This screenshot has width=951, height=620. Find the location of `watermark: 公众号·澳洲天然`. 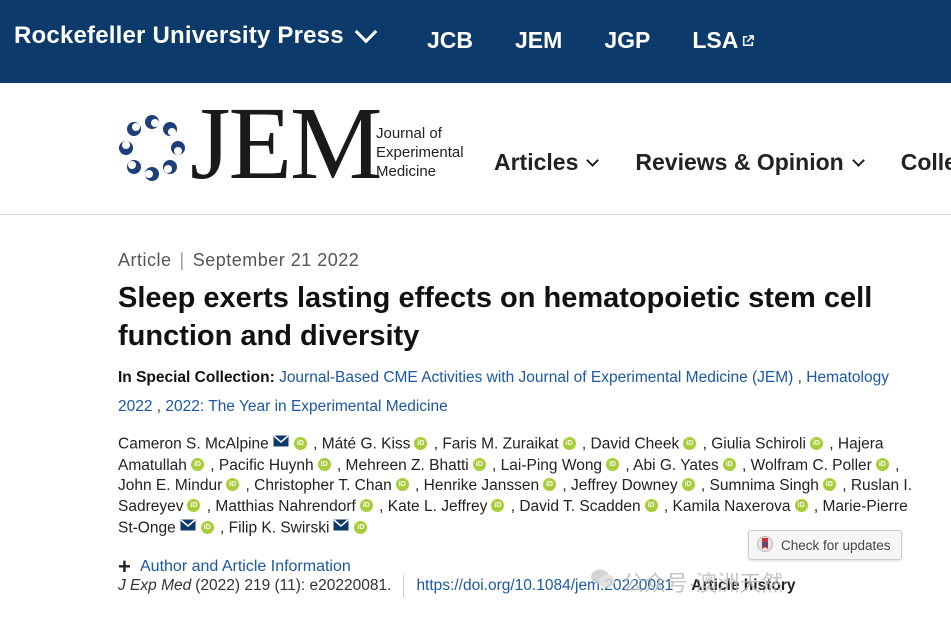

watermark: 公众号·澳洲天然 is located at coordinates (686, 582).